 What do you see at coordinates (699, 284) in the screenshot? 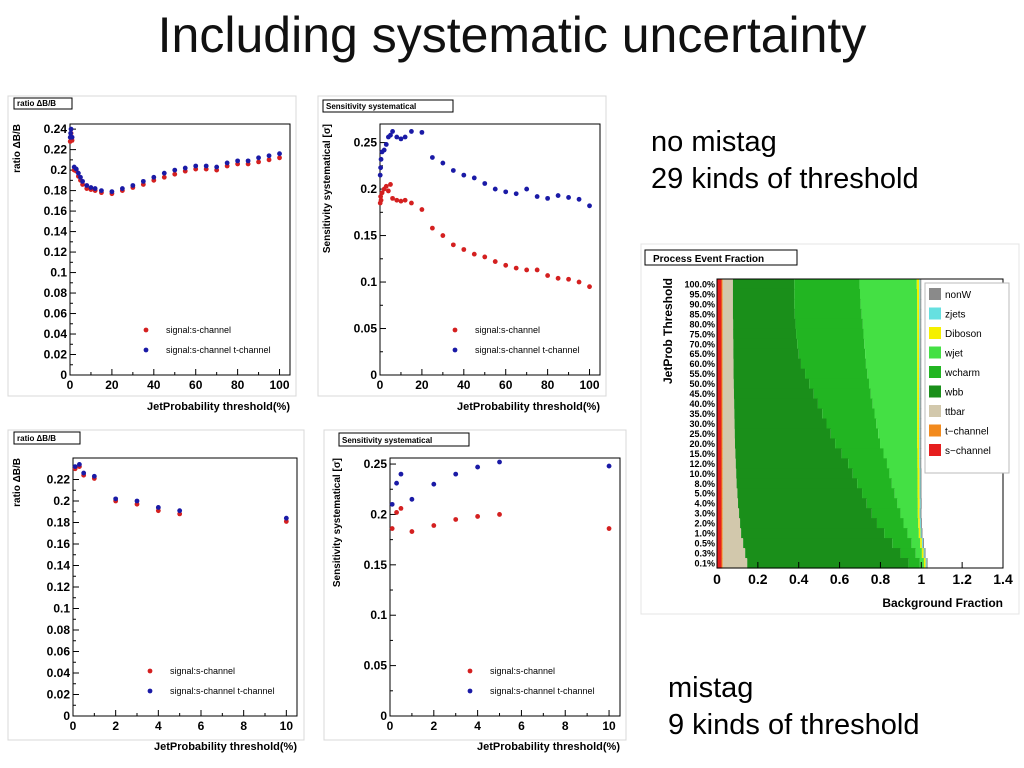
I see `category-label: 100.0%` at bounding box center [699, 284].